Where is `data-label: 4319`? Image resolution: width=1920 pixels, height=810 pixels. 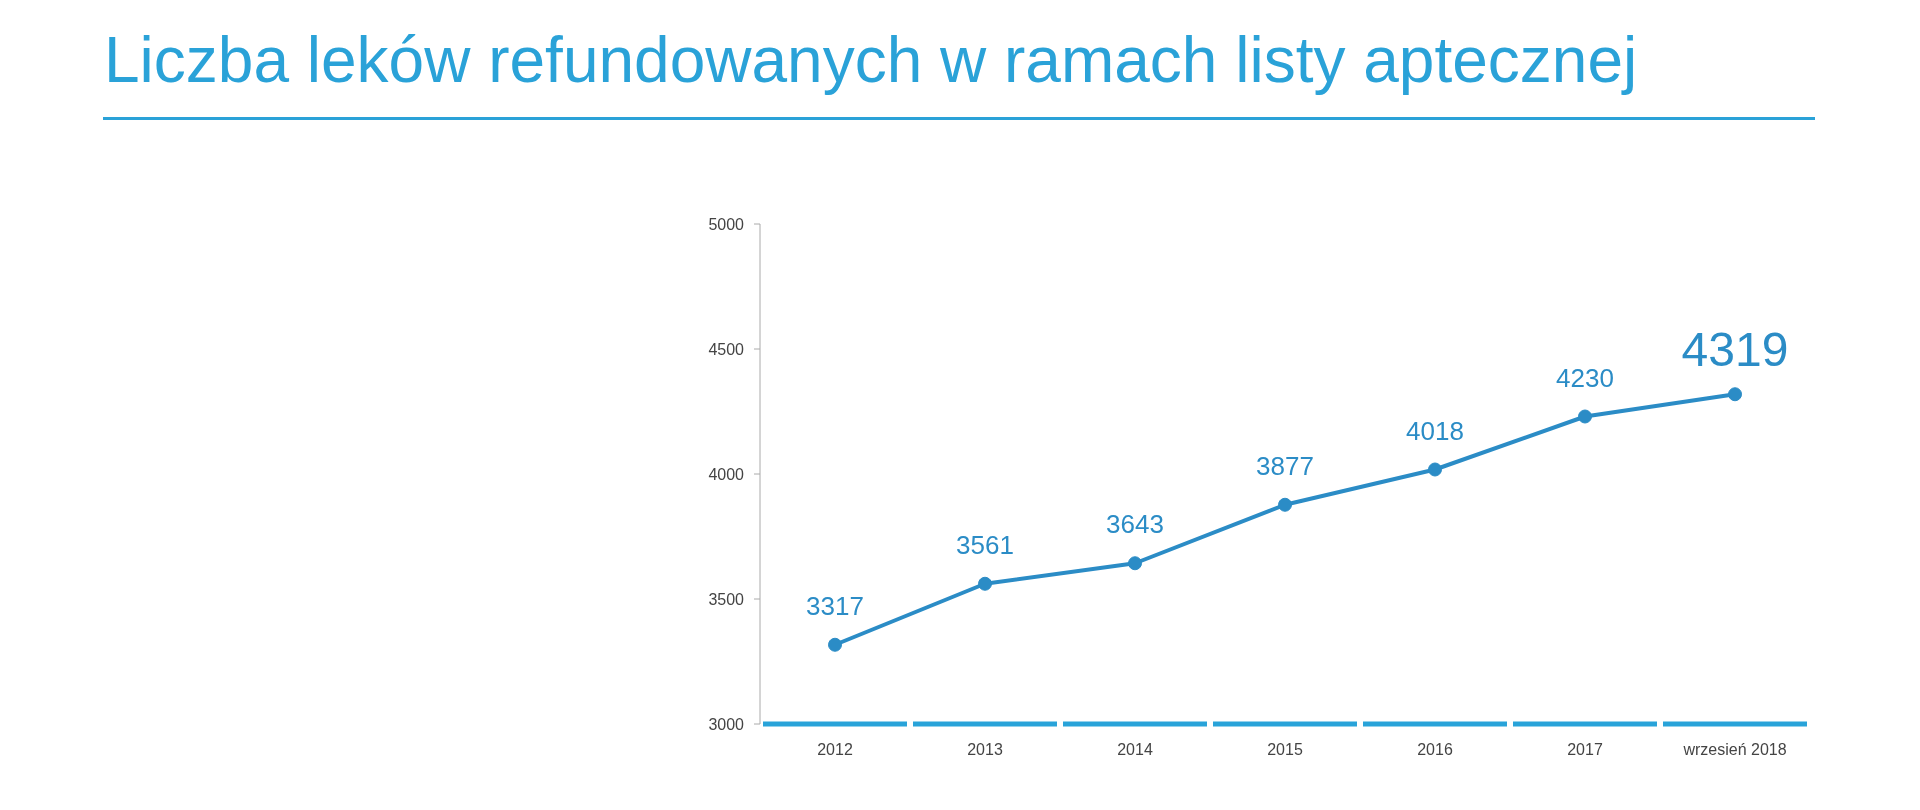 data-label: 4319 is located at coordinates (1735, 350).